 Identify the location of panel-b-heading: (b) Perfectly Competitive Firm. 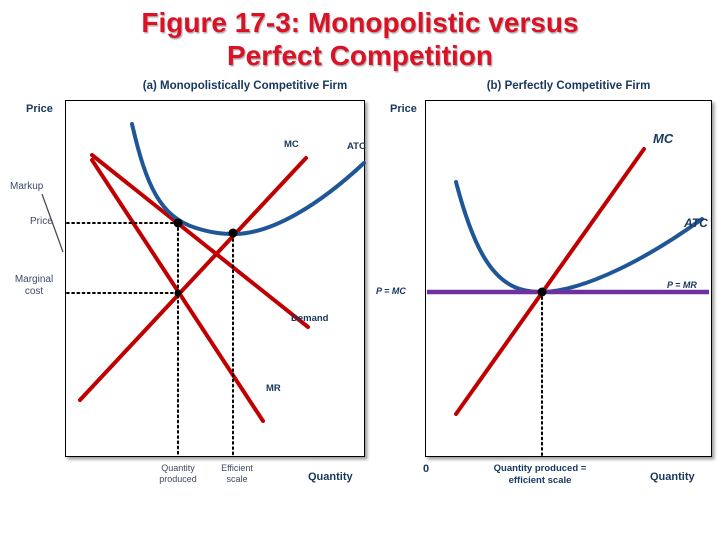
(568, 86).